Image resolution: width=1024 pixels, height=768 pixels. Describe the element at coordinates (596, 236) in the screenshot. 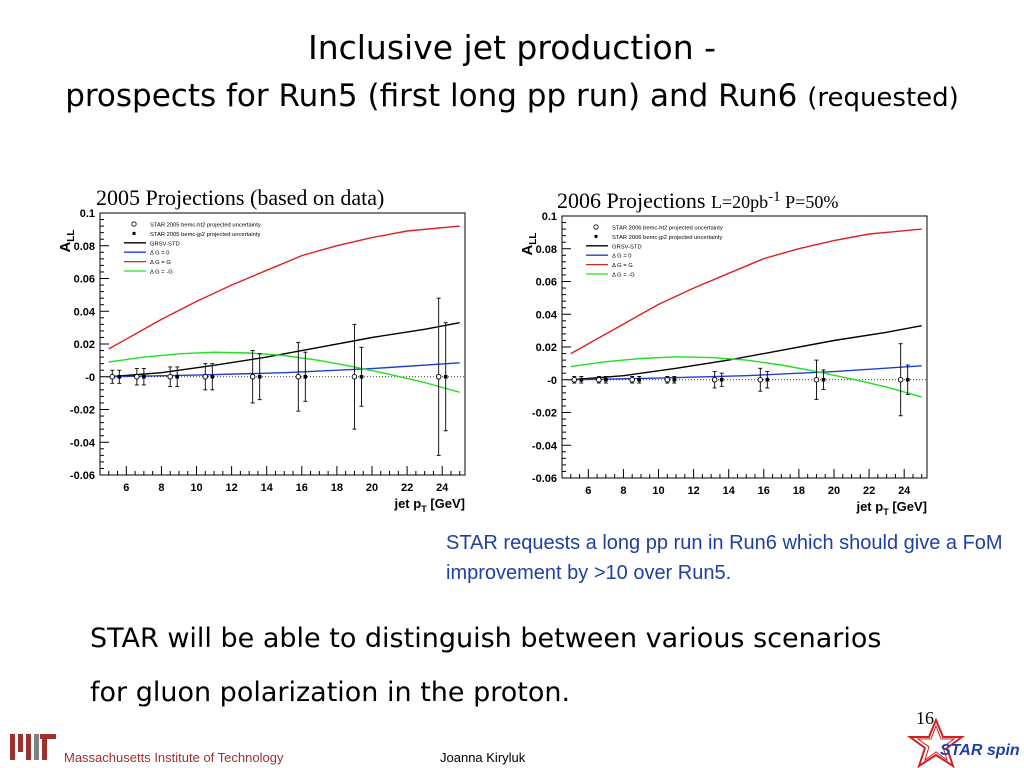

I see `legend-marker-filled` at that location.